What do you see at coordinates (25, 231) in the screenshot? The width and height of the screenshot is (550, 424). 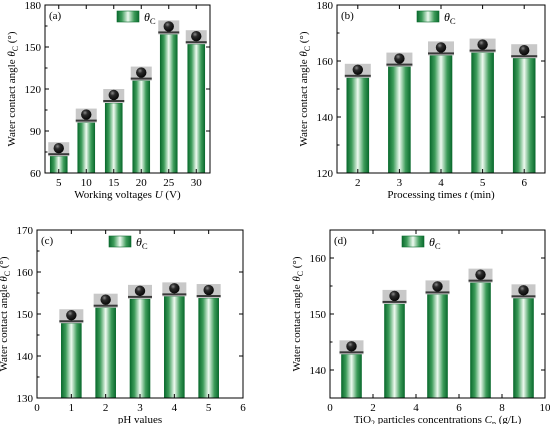 I see `y-tick-label: 170` at bounding box center [25, 231].